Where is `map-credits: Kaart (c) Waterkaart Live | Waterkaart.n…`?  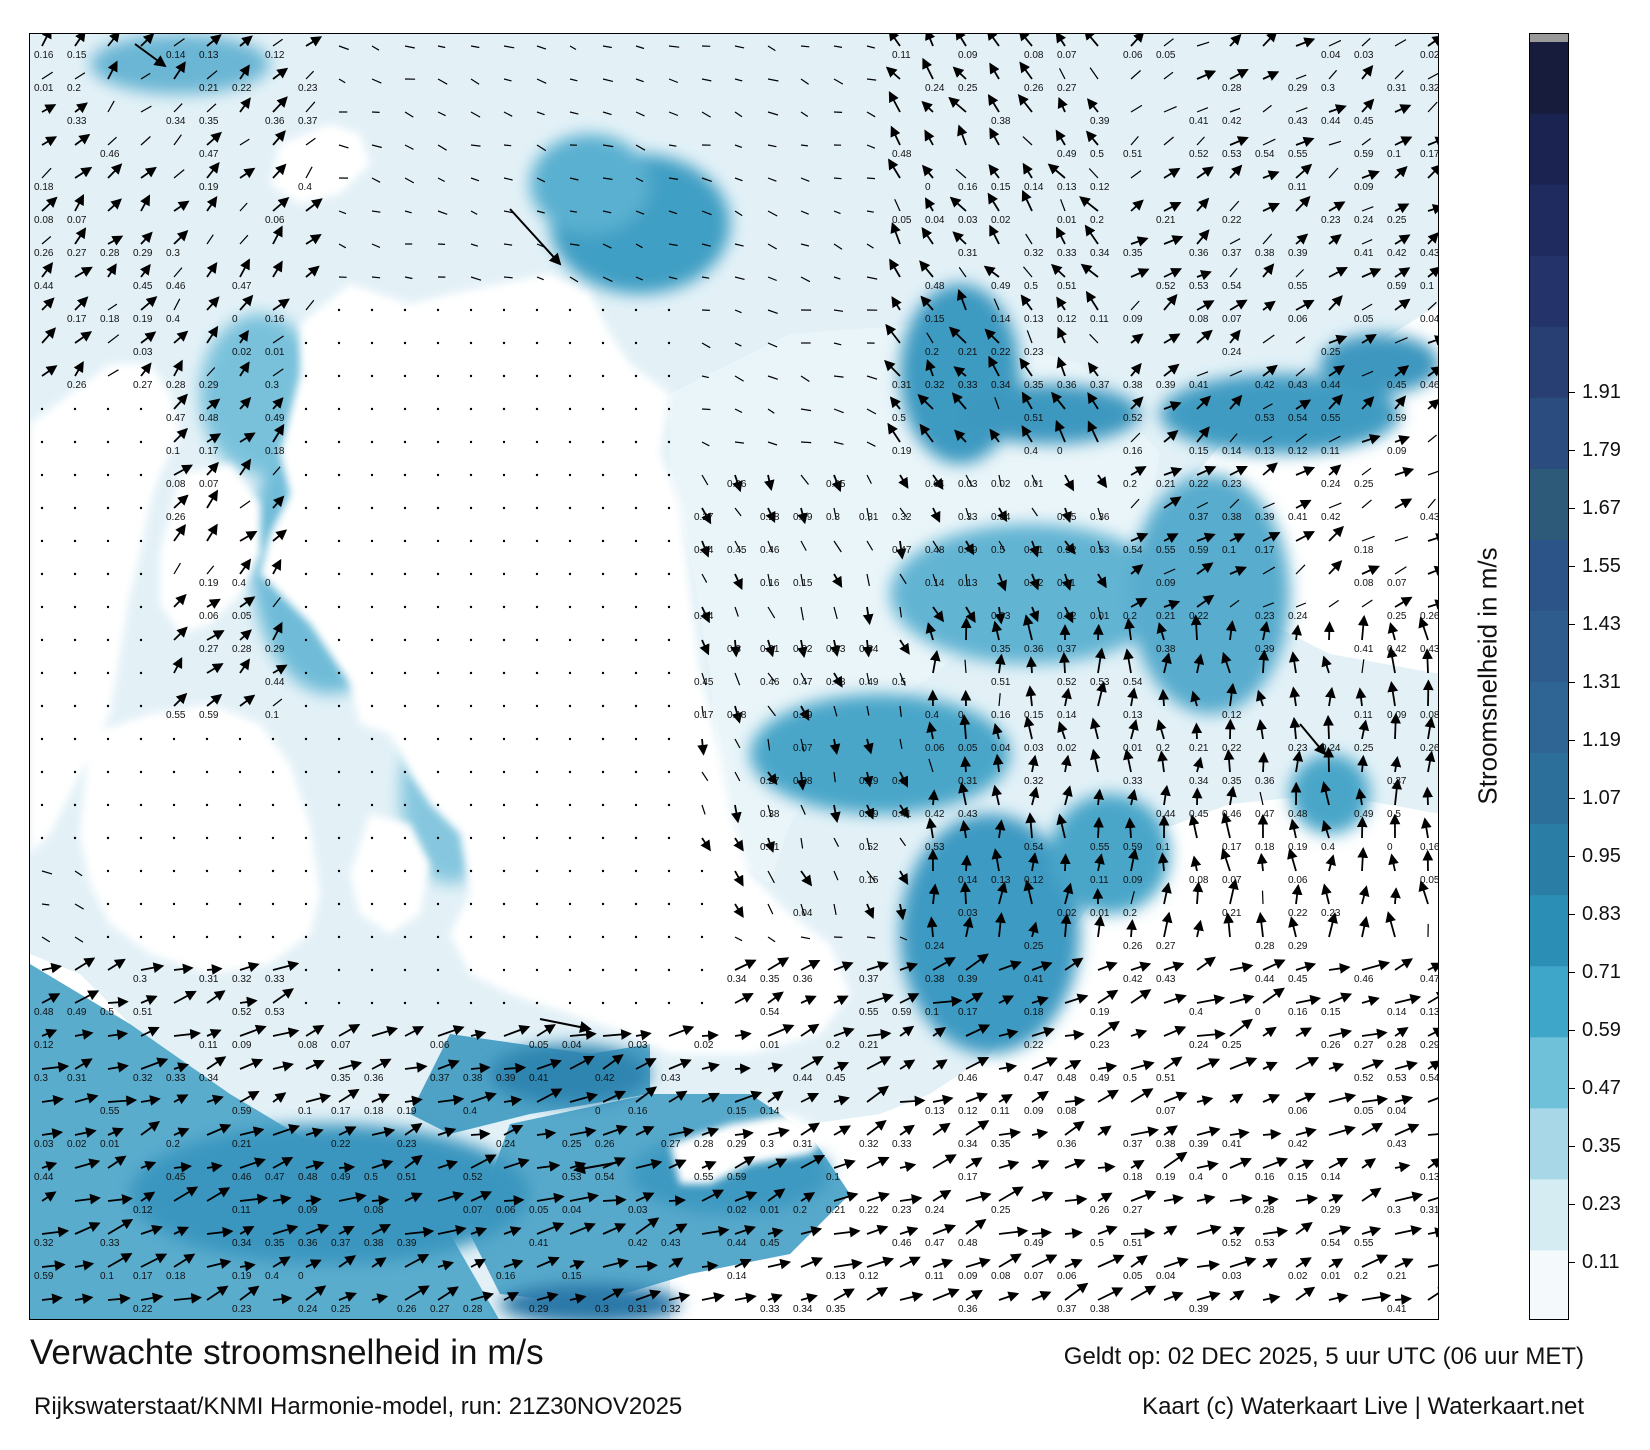 map-credits: Kaart (c) Waterkaart Live | Waterkaart.n… is located at coordinates (1363, 1406).